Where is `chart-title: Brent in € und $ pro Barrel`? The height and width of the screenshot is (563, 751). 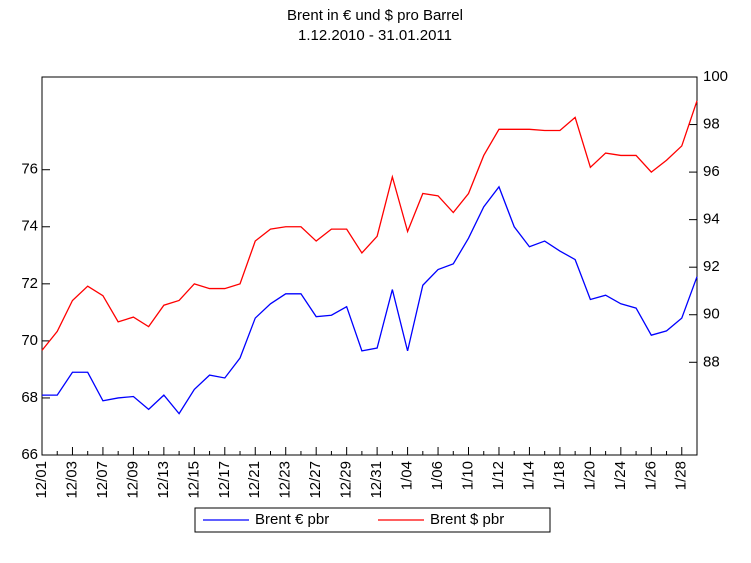 chart-title: Brent in € und $ pro Barrel is located at coordinates (375, 15).